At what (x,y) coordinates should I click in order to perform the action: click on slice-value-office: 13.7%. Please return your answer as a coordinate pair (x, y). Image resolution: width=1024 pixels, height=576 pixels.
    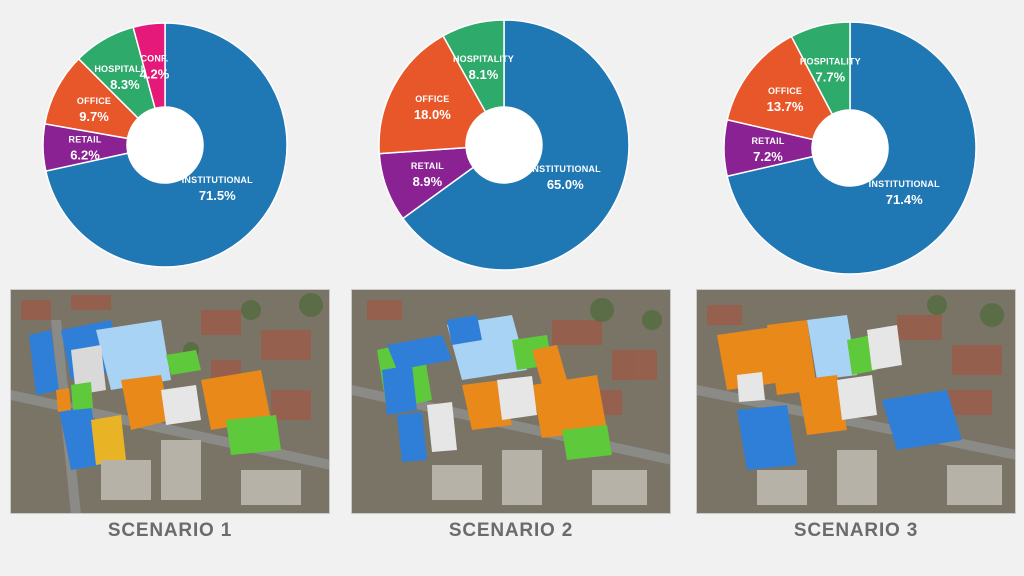
    Looking at the image, I should click on (785, 106).